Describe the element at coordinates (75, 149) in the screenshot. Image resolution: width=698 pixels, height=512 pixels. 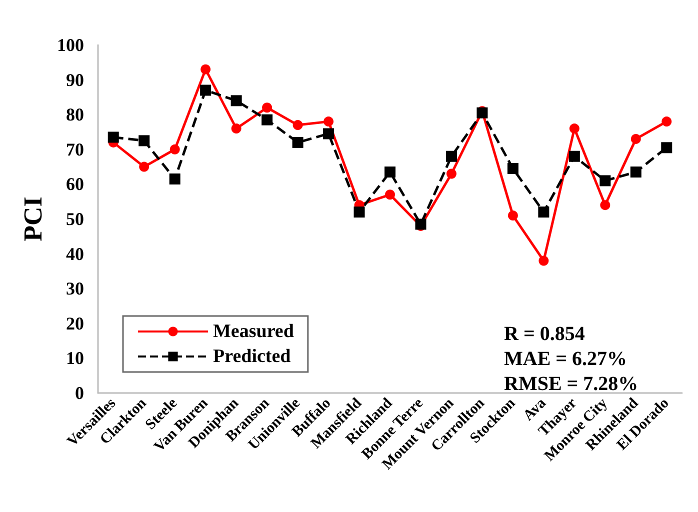
I see `y-tick-label: 70` at that location.